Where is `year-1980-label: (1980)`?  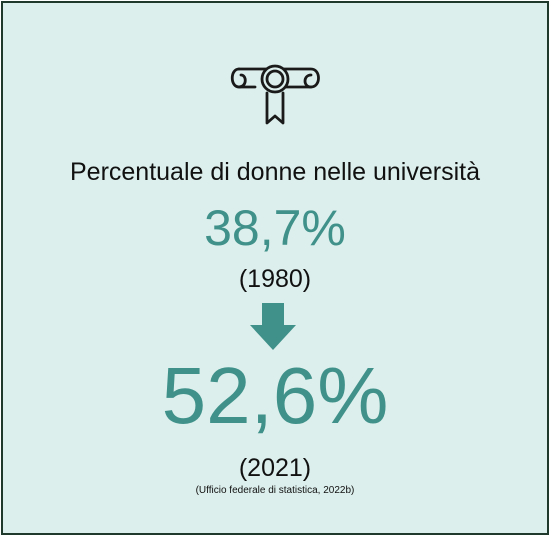
year-1980-label: (1980) is located at coordinates (275, 279).